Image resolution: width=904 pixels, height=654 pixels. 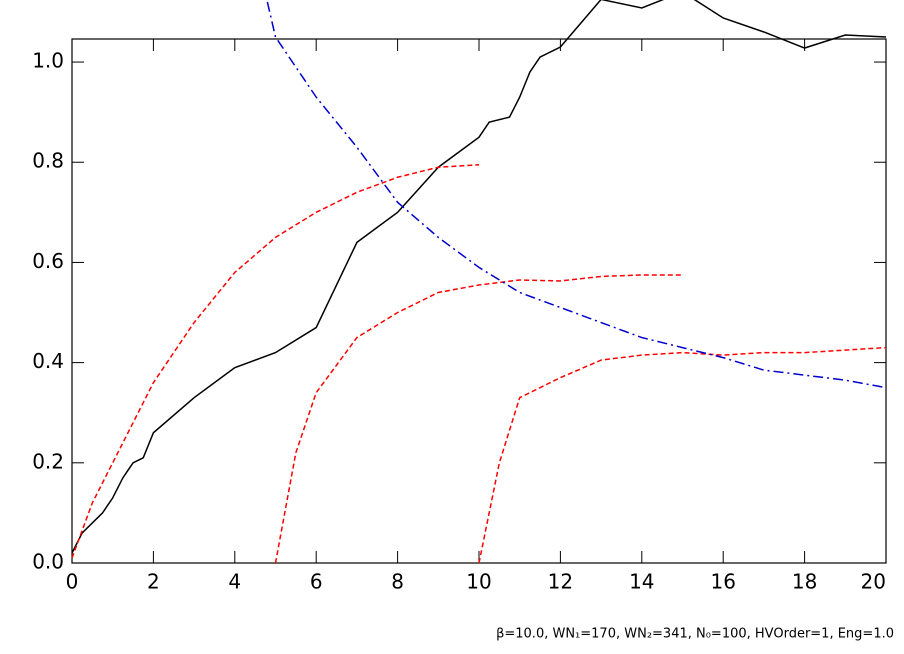 What do you see at coordinates (804, 582) in the screenshot?
I see `x-tick-label: 18` at bounding box center [804, 582].